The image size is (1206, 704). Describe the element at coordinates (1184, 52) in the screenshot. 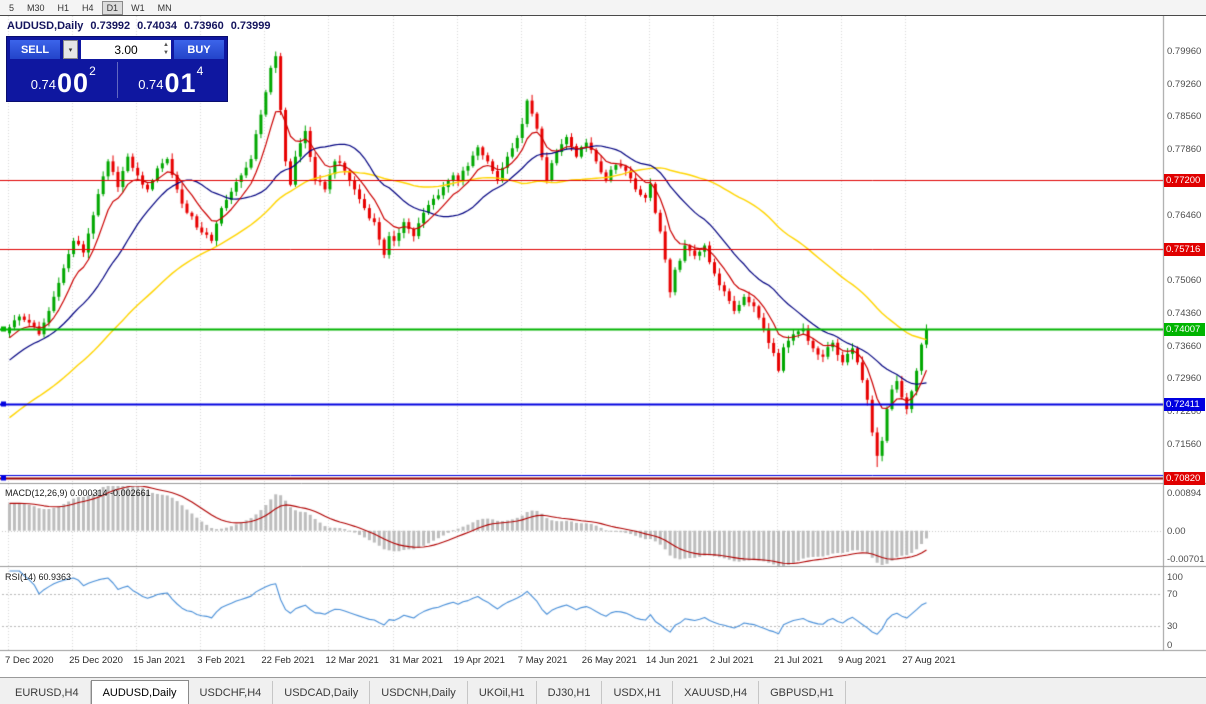

I see `price-tick-label: 0.79960` at that location.